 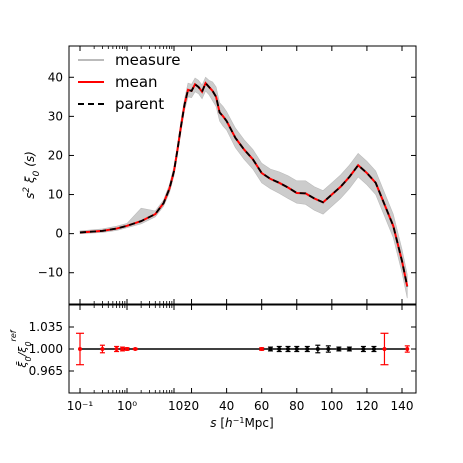 What do you see at coordinates (178, 406) in the screenshot?
I see `x-tick-label: 10¹` at bounding box center [178, 406].